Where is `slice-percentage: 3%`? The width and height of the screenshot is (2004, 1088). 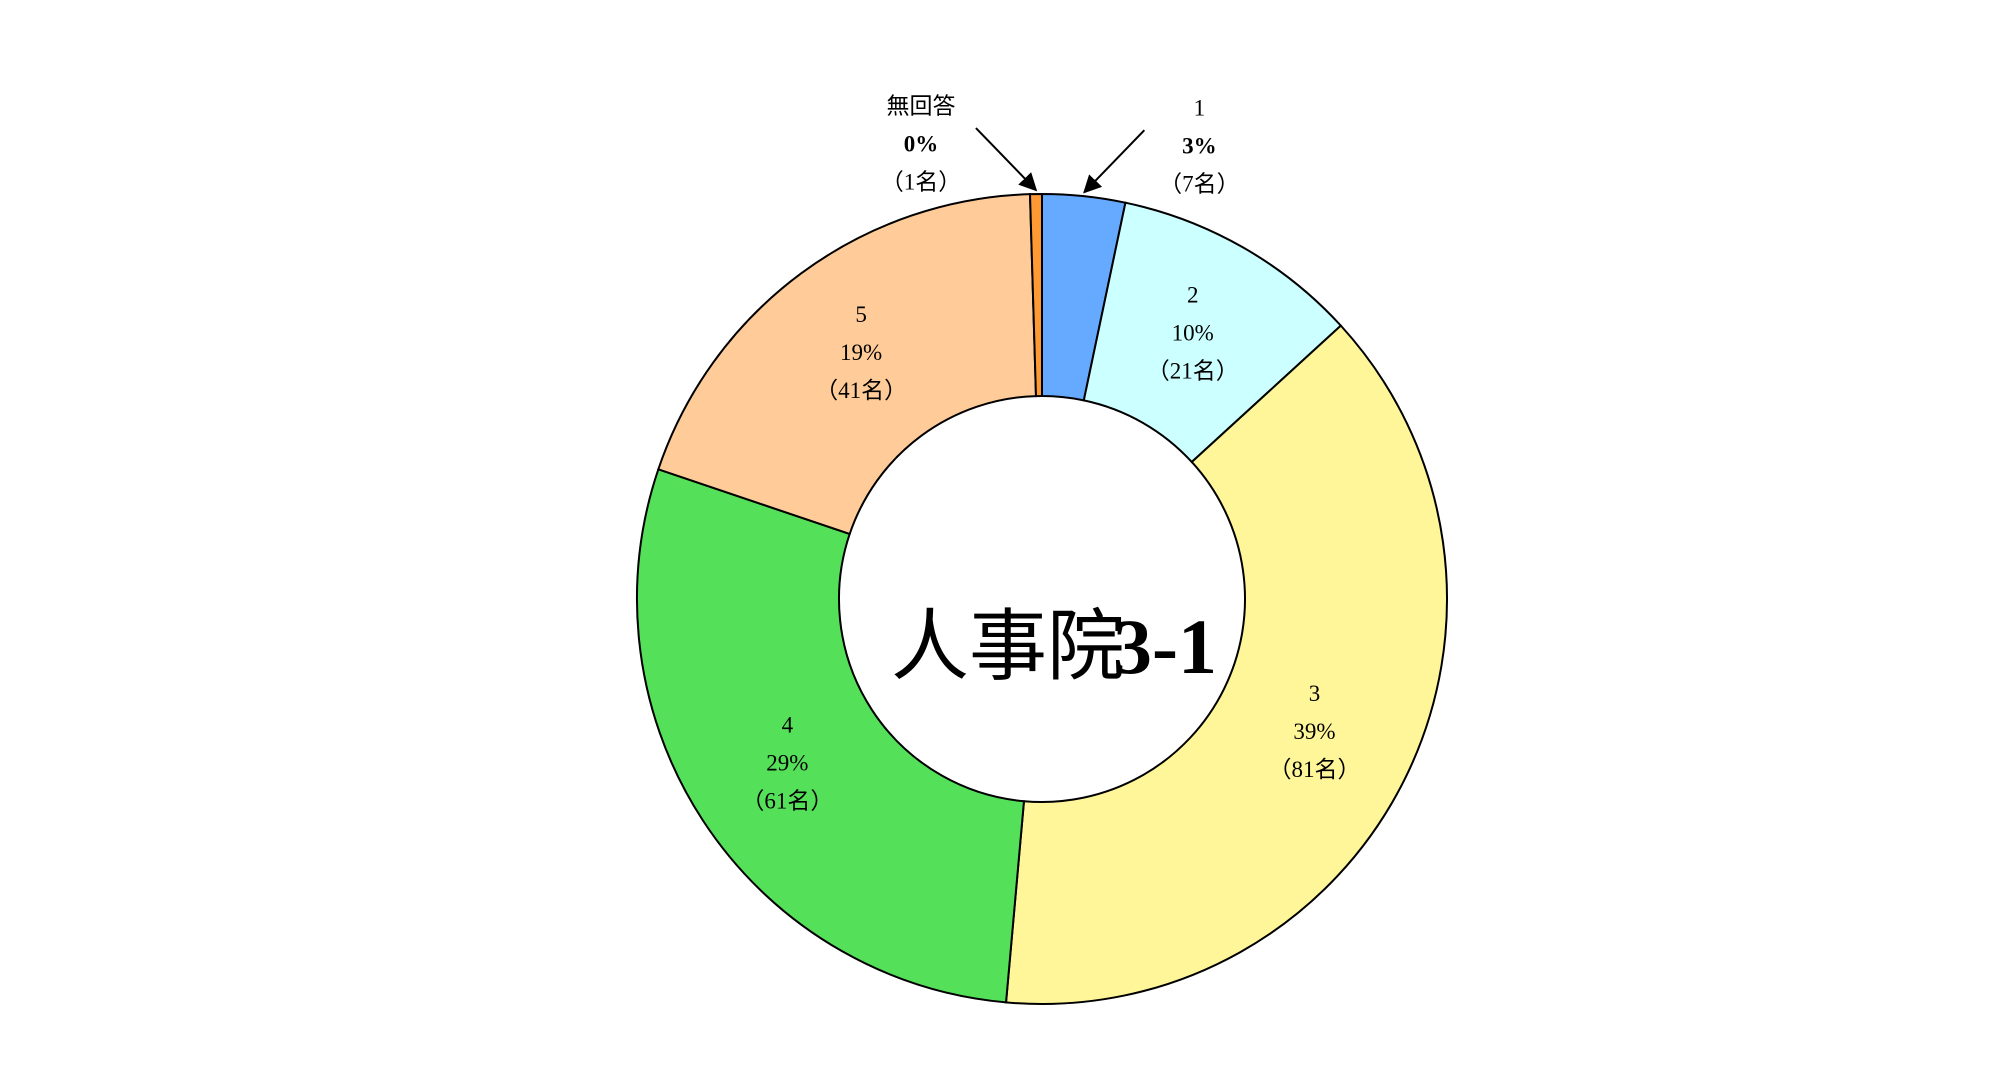 slice-percentage: 3% is located at coordinates (1199, 145).